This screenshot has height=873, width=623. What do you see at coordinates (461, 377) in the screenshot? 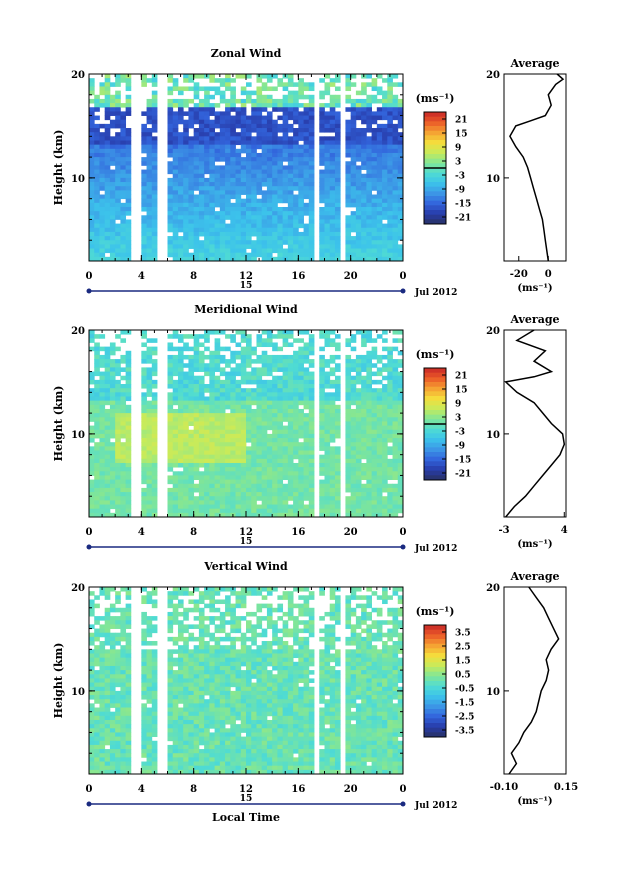
I see `colorbar-tick-label: 21` at bounding box center [461, 377].